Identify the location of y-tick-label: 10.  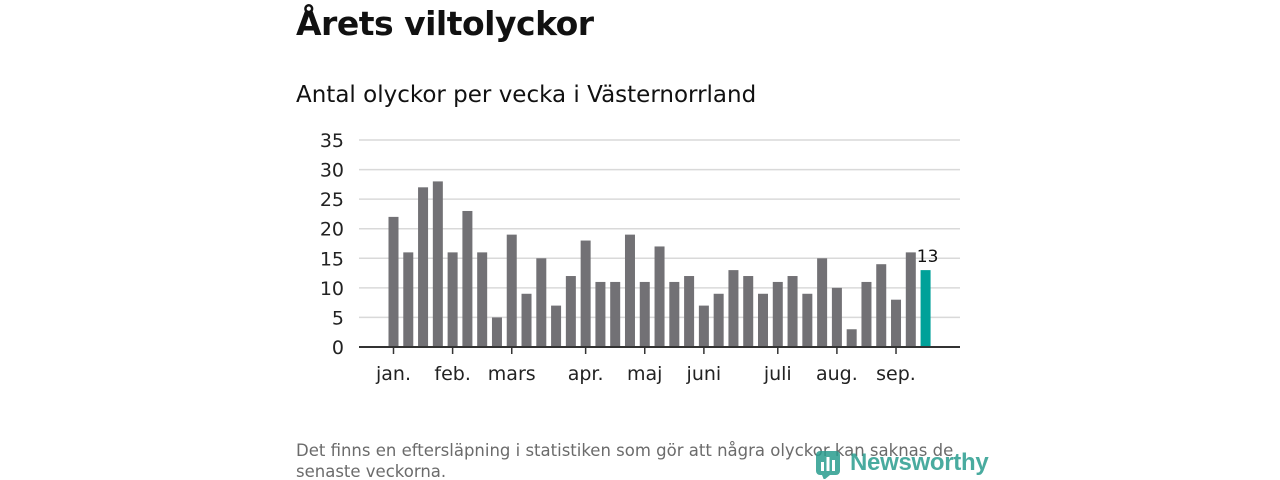
(332, 289).